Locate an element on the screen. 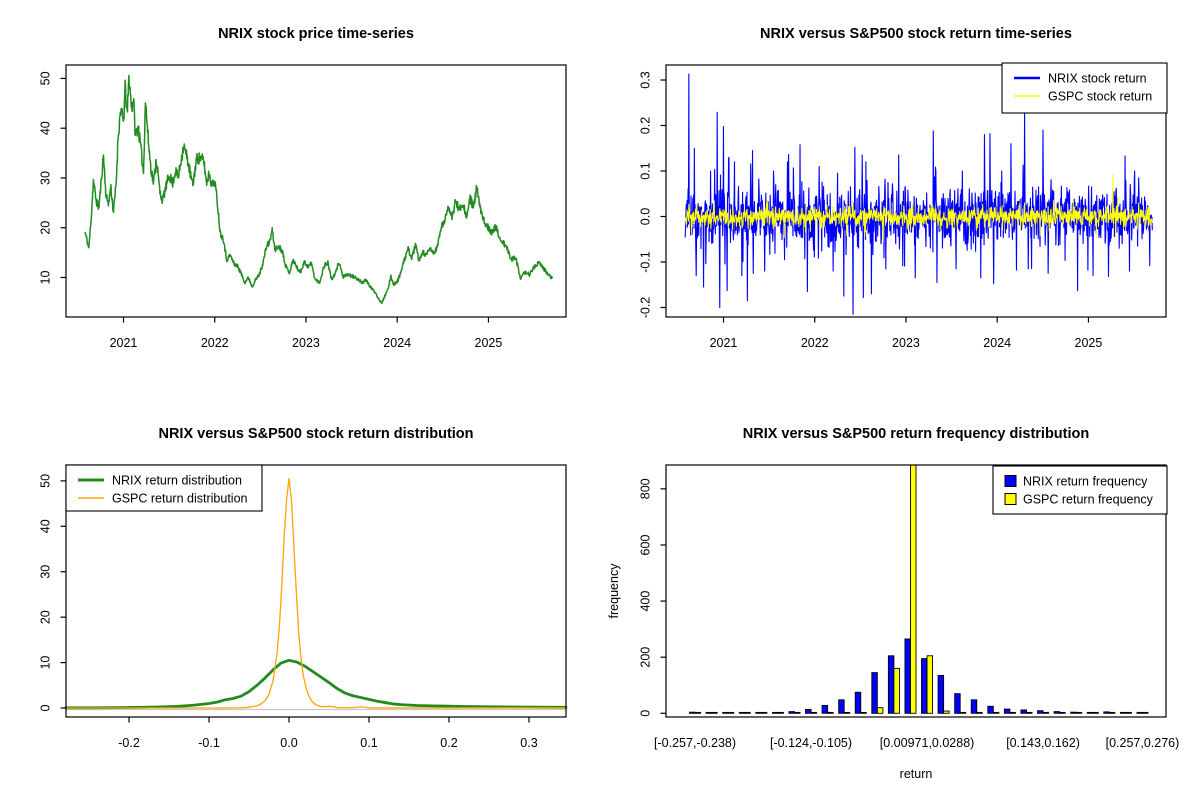 This screenshot has height=800, width=1200. y-tick-label: 200 is located at coordinates (645, 657).